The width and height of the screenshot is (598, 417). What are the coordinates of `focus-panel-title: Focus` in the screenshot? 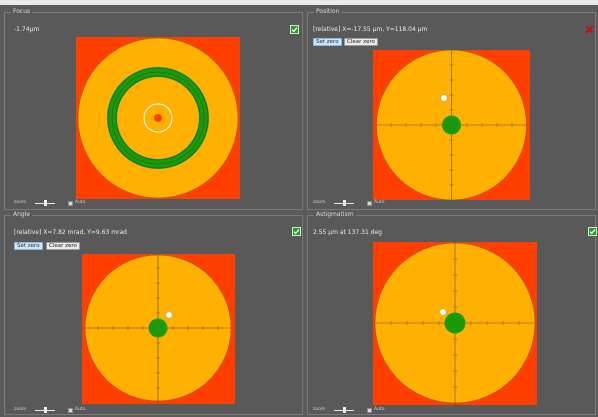 It's located at (22, 11).